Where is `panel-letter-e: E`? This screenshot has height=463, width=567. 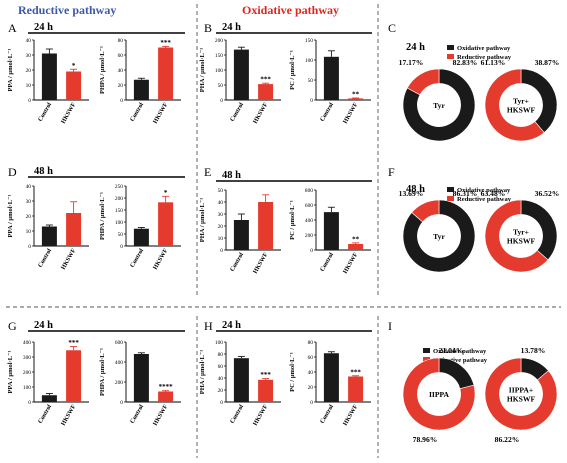 panel-letter-e: E is located at coordinates (207, 172).